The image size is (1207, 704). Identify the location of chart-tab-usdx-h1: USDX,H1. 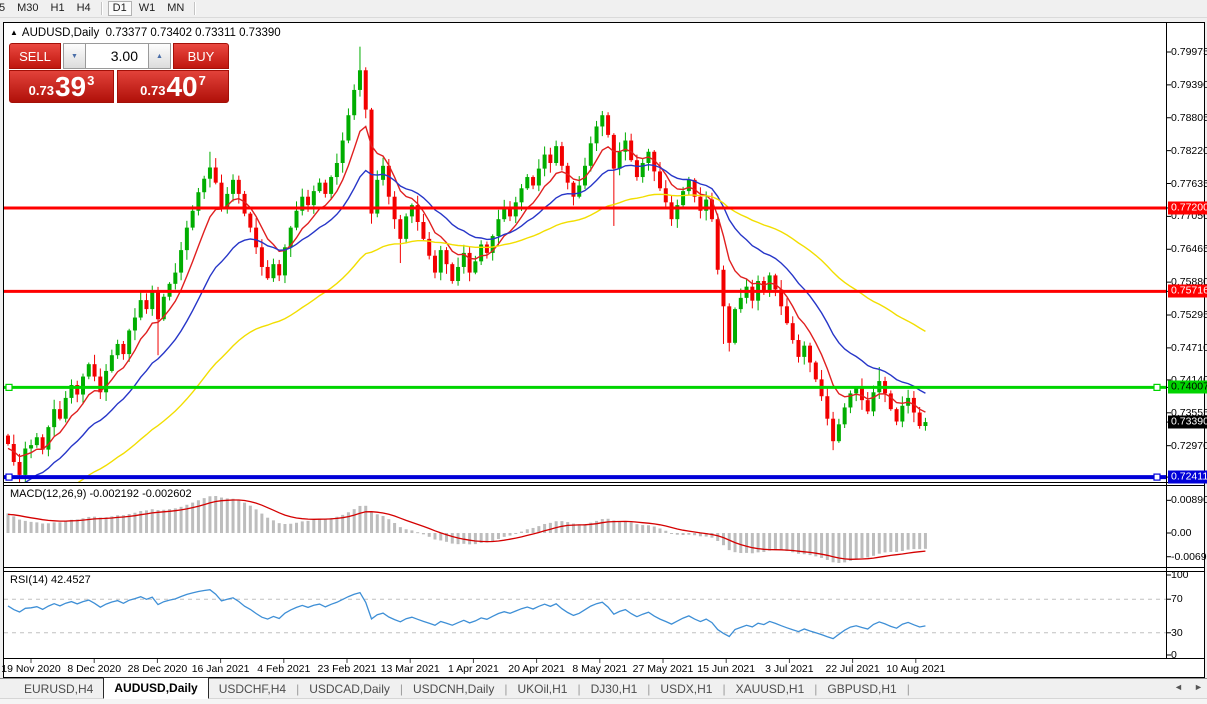
(686, 689).